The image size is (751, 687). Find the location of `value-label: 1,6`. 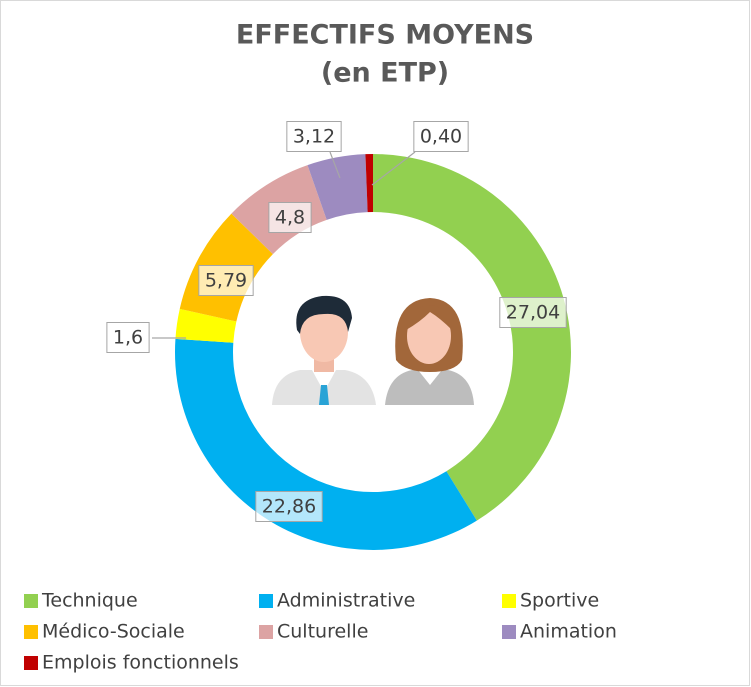

value-label: 1,6 is located at coordinates (128, 338).